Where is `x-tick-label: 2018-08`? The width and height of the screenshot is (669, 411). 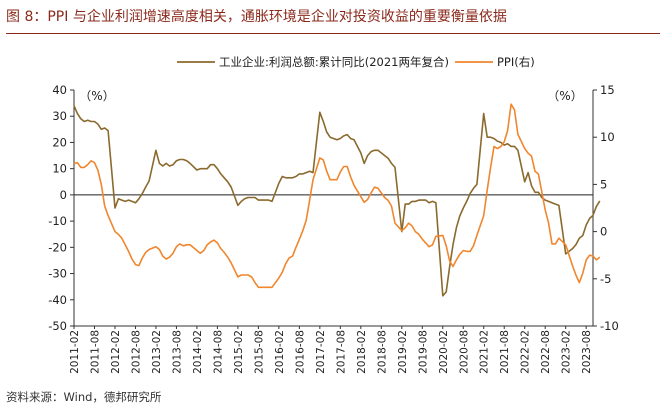 x-tick-label: 2018-08 is located at coordinates (382, 352).